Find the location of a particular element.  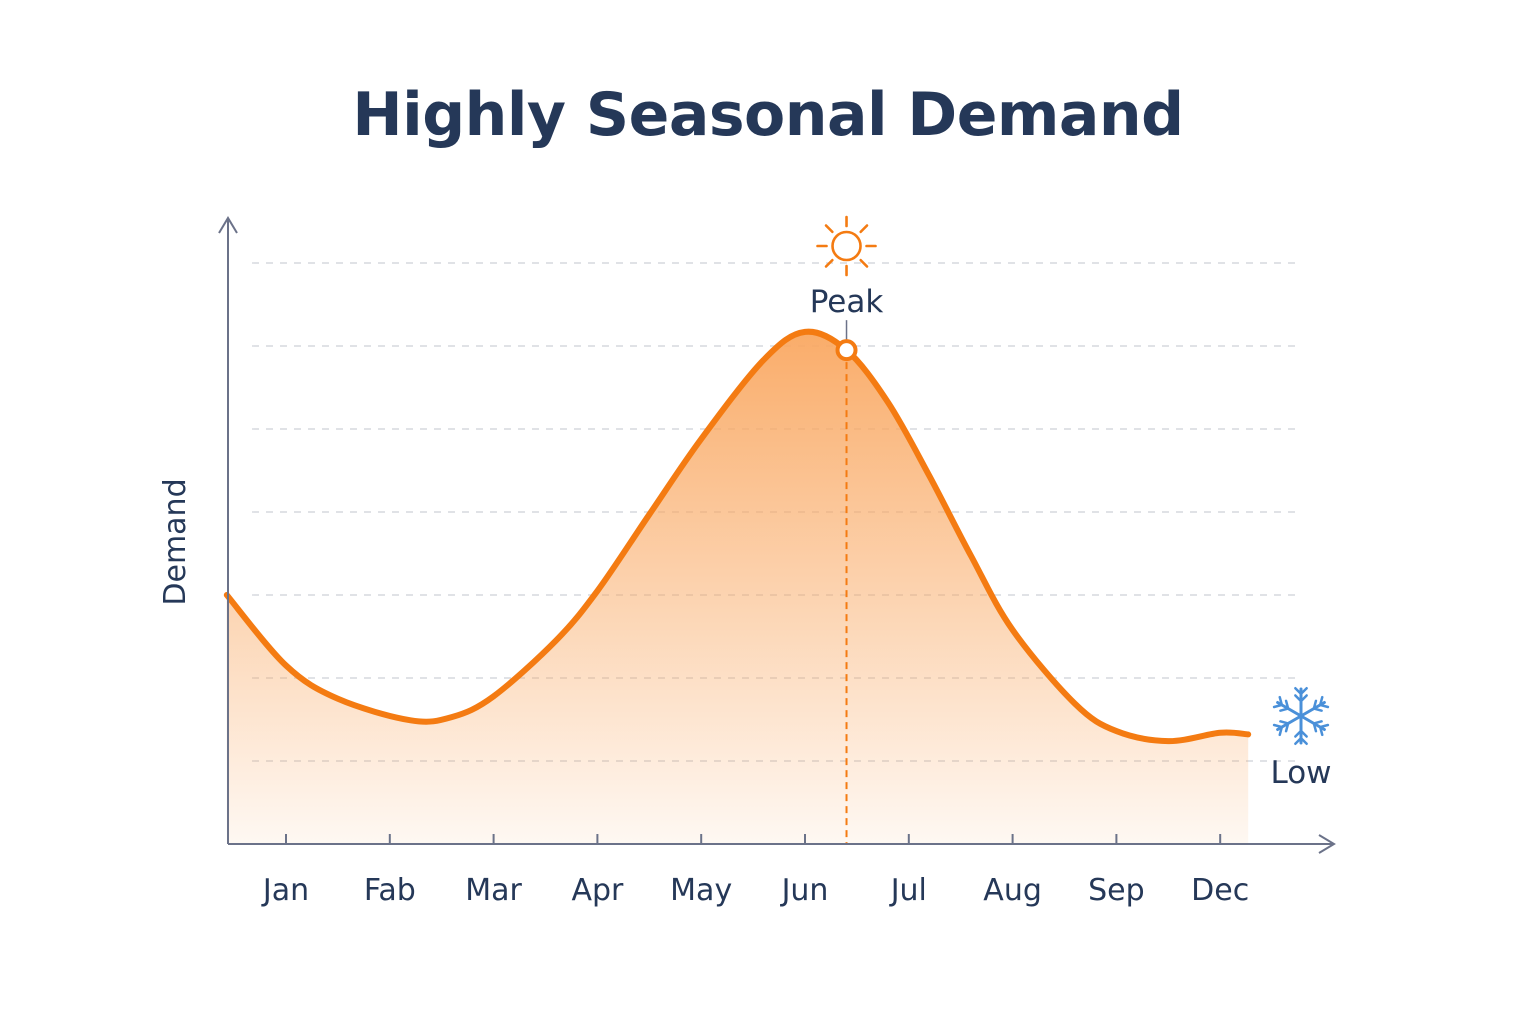

x-tick-label: Jan is located at coordinates (285, 890).